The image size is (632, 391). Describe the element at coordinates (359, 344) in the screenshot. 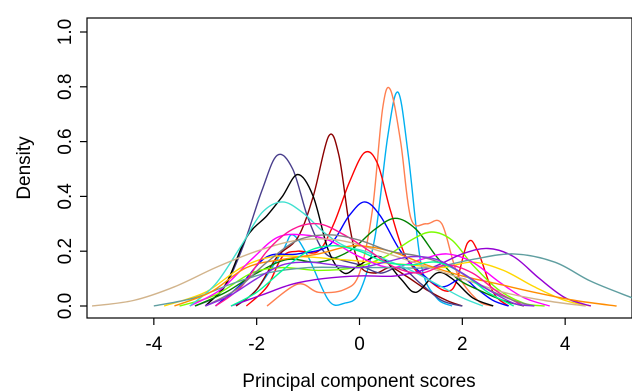

I see `x-tick-label: 0` at that location.